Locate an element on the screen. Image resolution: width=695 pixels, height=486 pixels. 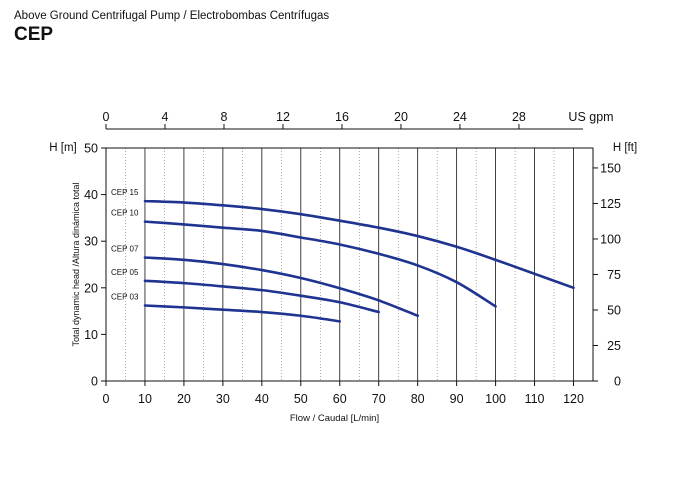
x-tick-label: 50 is located at coordinates (301, 399).